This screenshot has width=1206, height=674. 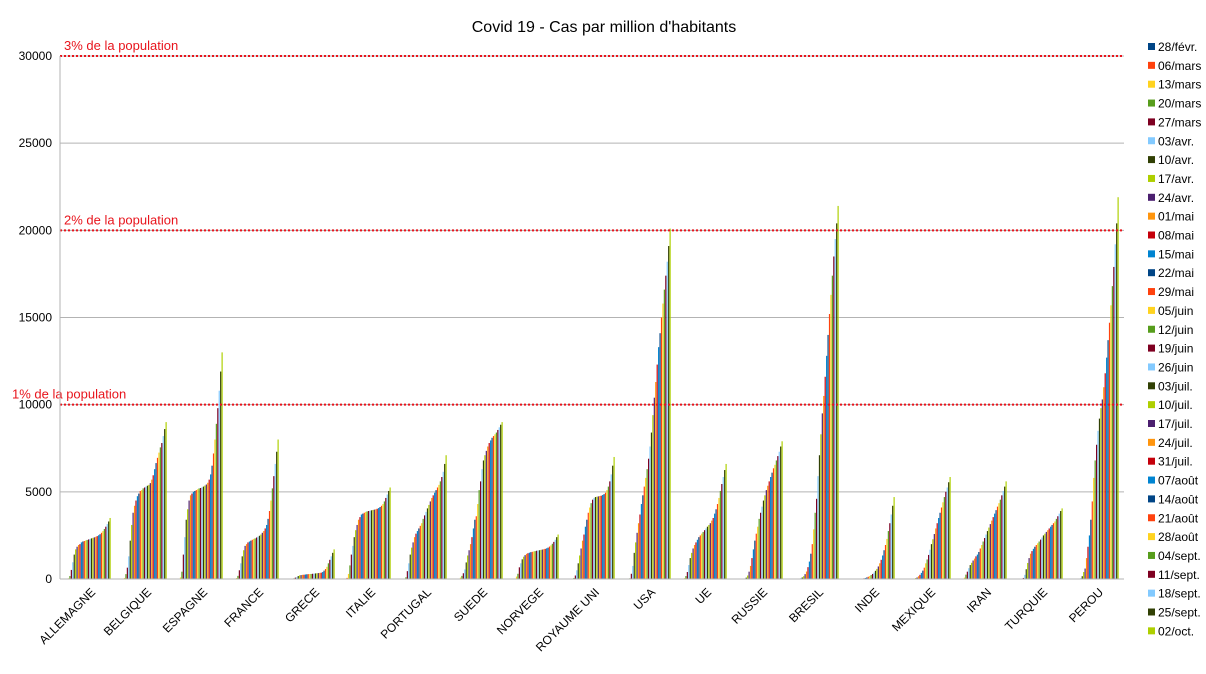 I want to click on legend-label: 31/juil., so click(x=1175, y=462).